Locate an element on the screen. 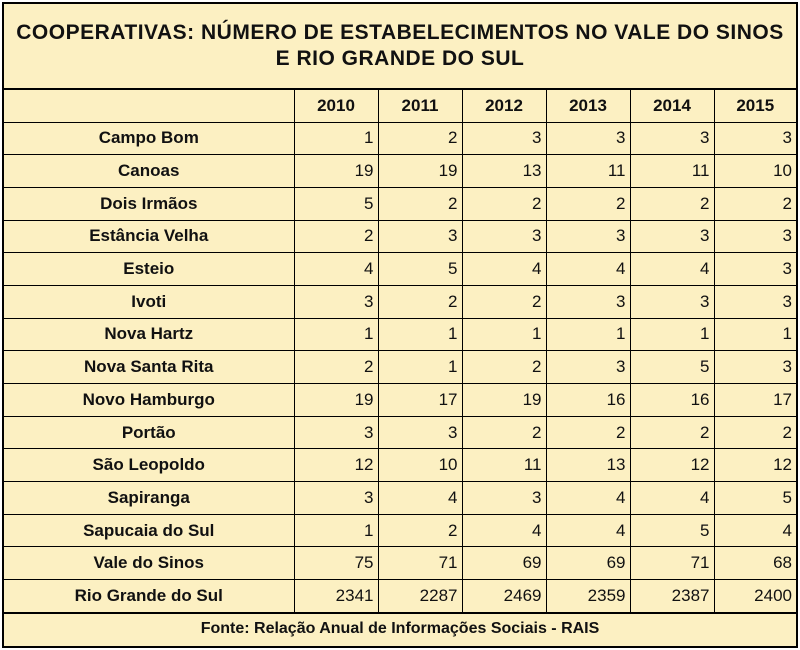  table-row: Campo Bom 1 2 3 3 3 3 is located at coordinates (400, 138).